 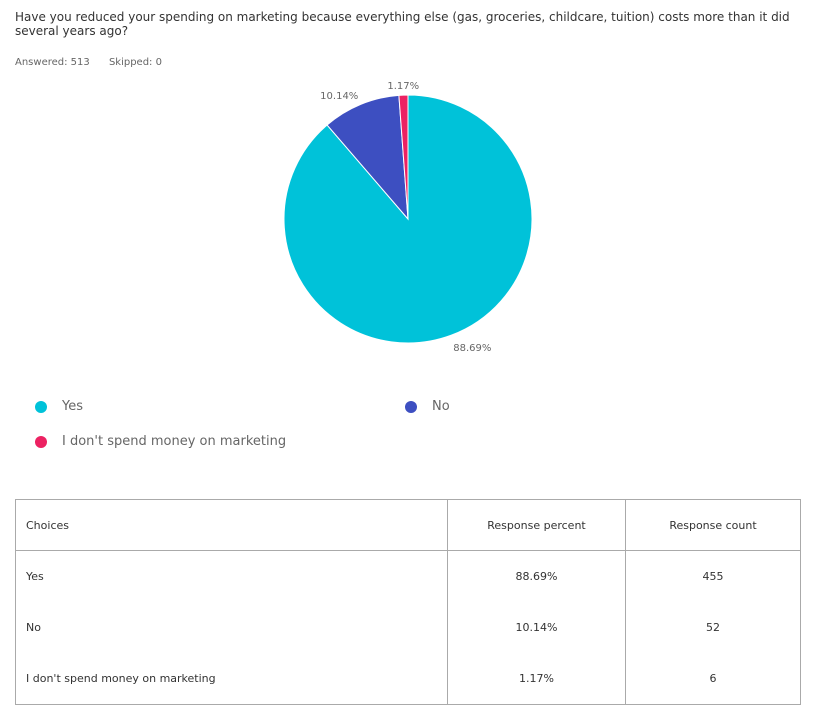 I want to click on choice-cell: No, so click(x=231, y=627).